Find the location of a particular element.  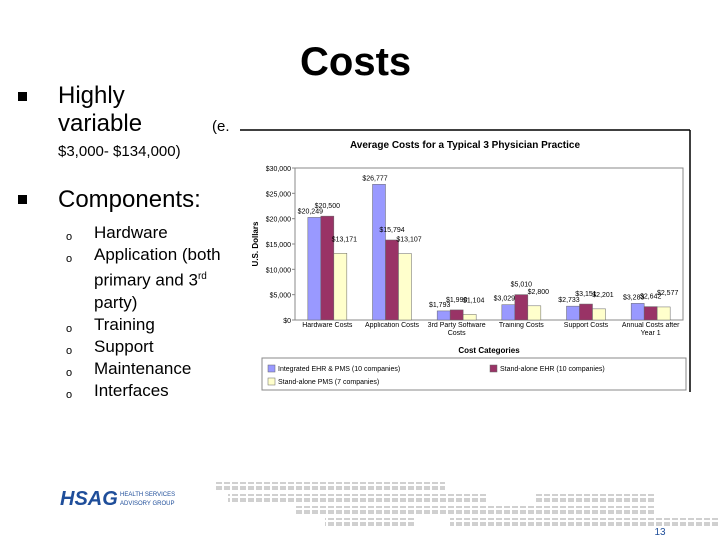

sub-text: Support is located at coordinates (124, 346).